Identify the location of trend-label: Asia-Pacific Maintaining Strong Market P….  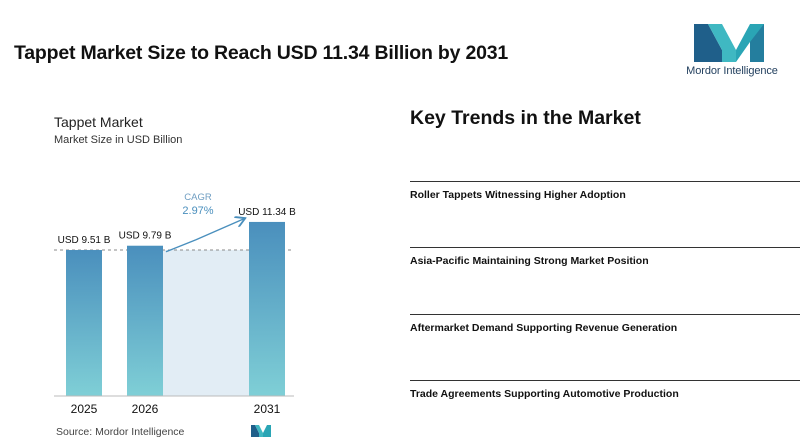
(529, 261).